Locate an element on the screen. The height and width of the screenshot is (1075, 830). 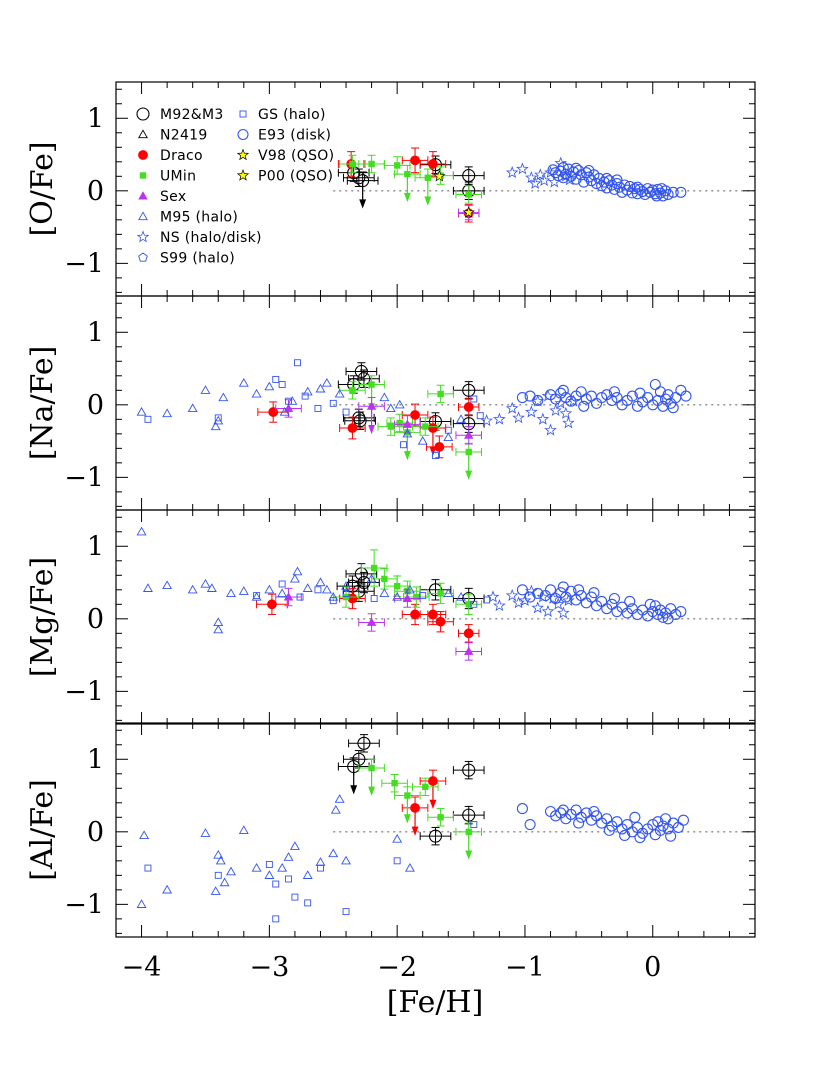
legend-item-n2419: N2419 is located at coordinates (172, 136).